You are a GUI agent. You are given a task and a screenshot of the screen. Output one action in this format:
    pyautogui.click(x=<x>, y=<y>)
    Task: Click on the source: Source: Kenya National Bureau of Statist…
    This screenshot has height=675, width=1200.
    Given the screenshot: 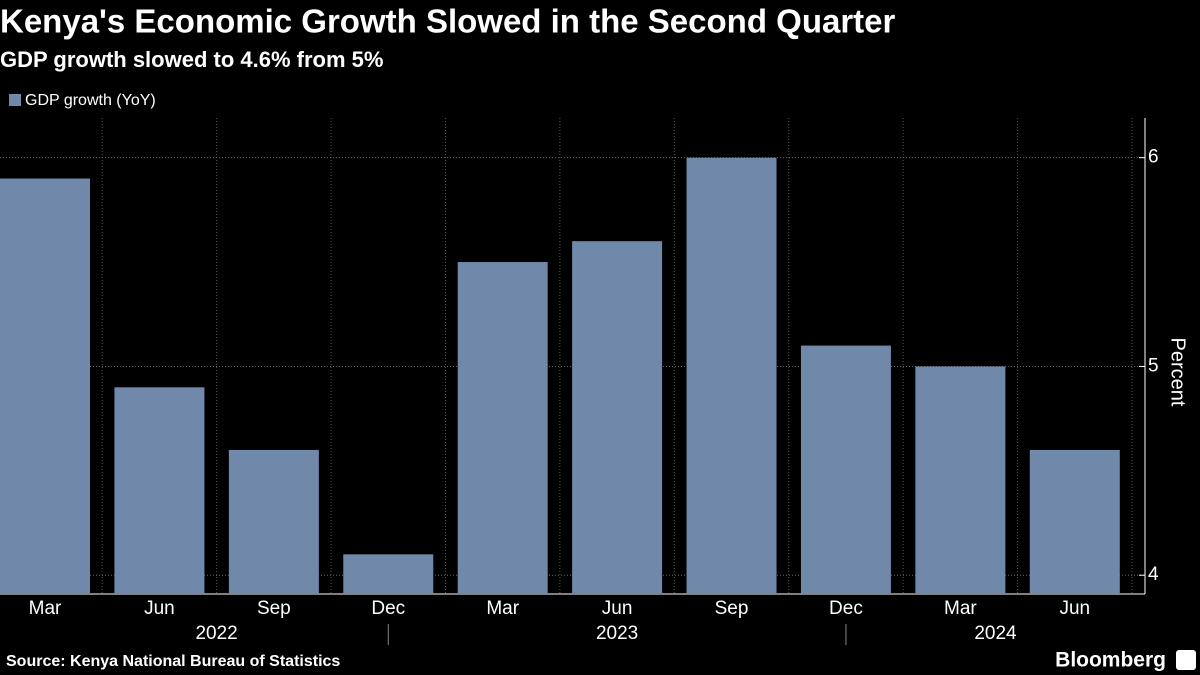 What is the action you would take?
    pyautogui.click(x=173, y=661)
    